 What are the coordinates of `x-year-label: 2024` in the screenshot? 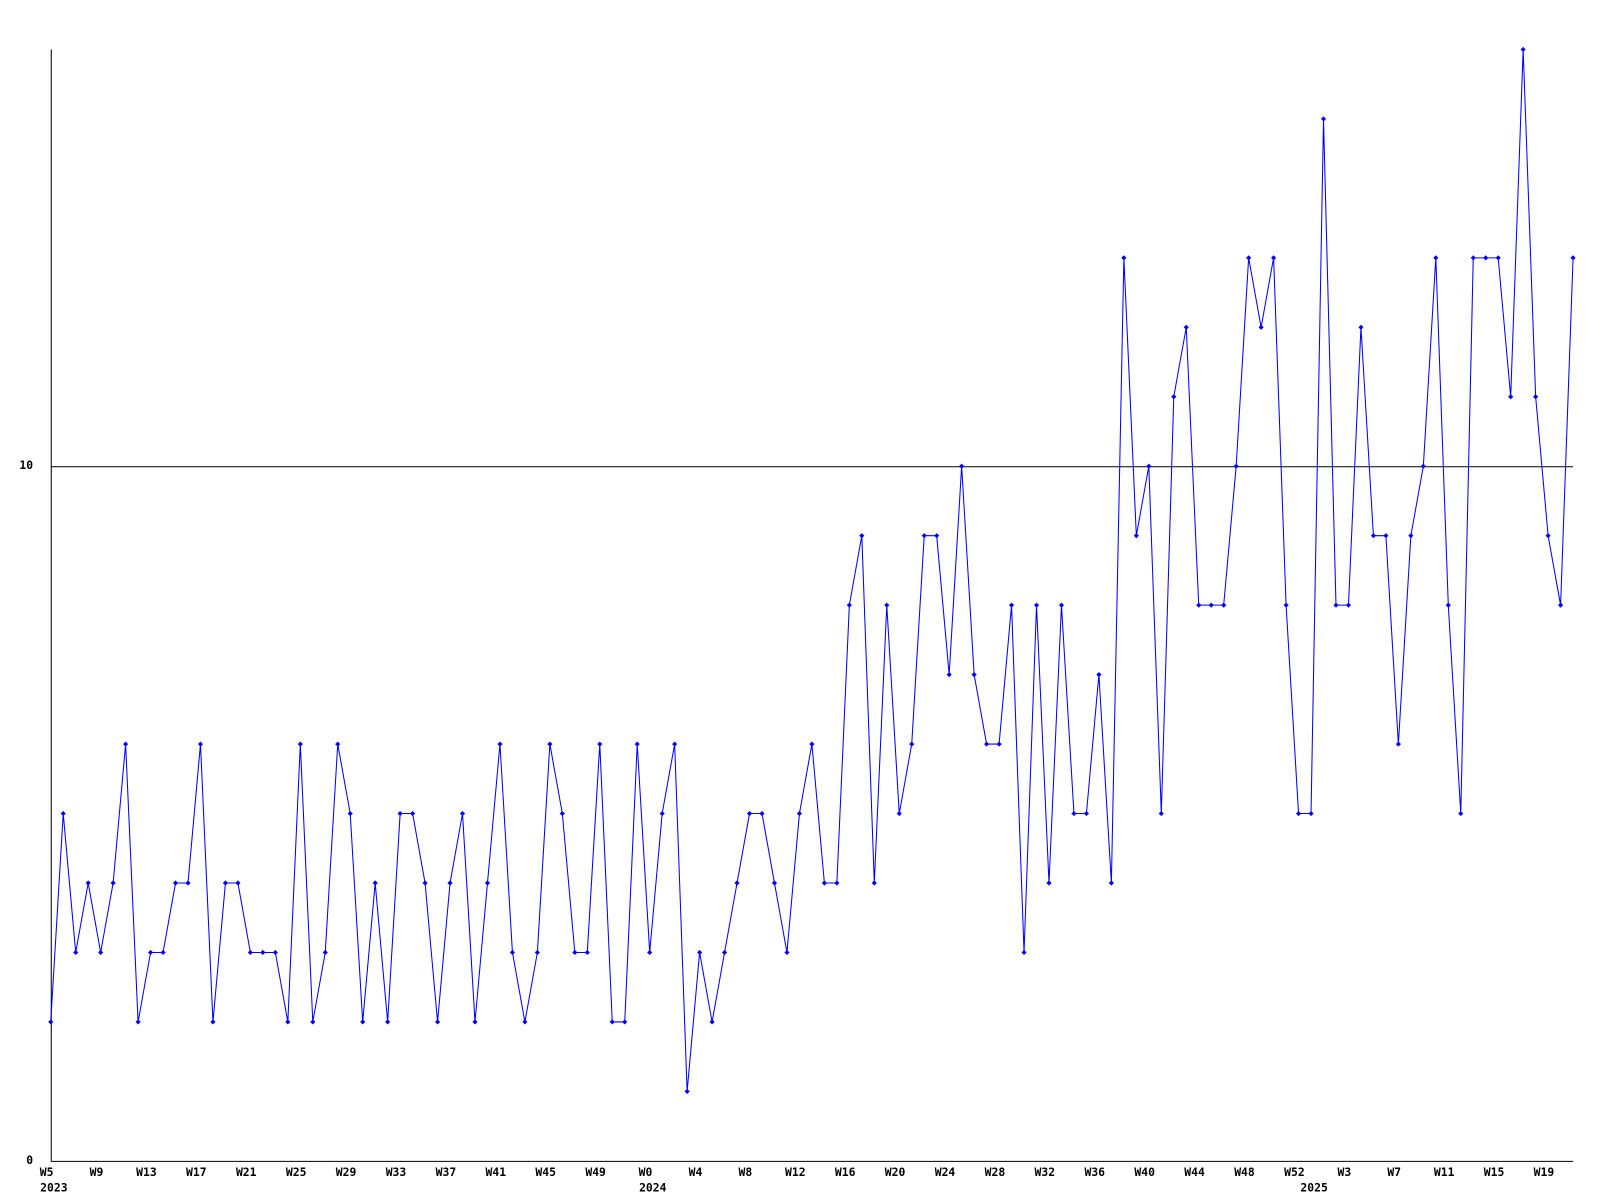 It's located at (653, 1188).